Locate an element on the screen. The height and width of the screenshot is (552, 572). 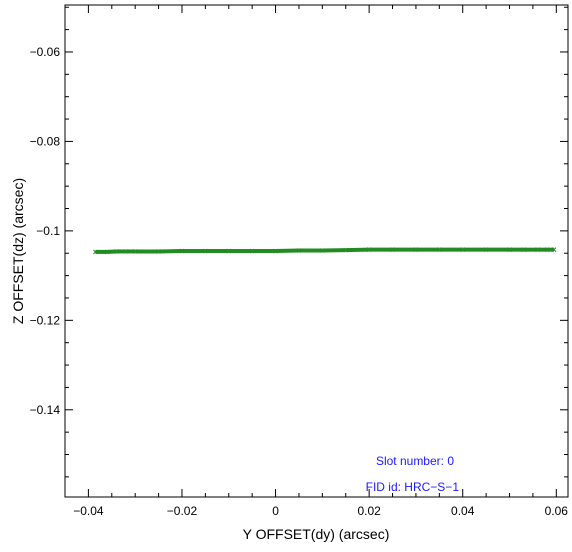
x-tick-label: −0.04 is located at coordinates (88, 511).